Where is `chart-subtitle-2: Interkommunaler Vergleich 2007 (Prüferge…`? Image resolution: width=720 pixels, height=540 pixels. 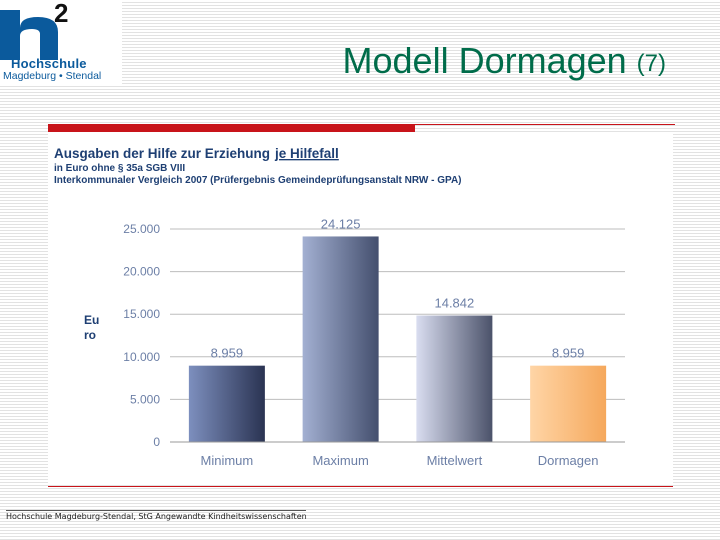
chart-subtitle-2: Interkommunaler Vergleich 2007 (Prüferge… is located at coordinates (258, 180).